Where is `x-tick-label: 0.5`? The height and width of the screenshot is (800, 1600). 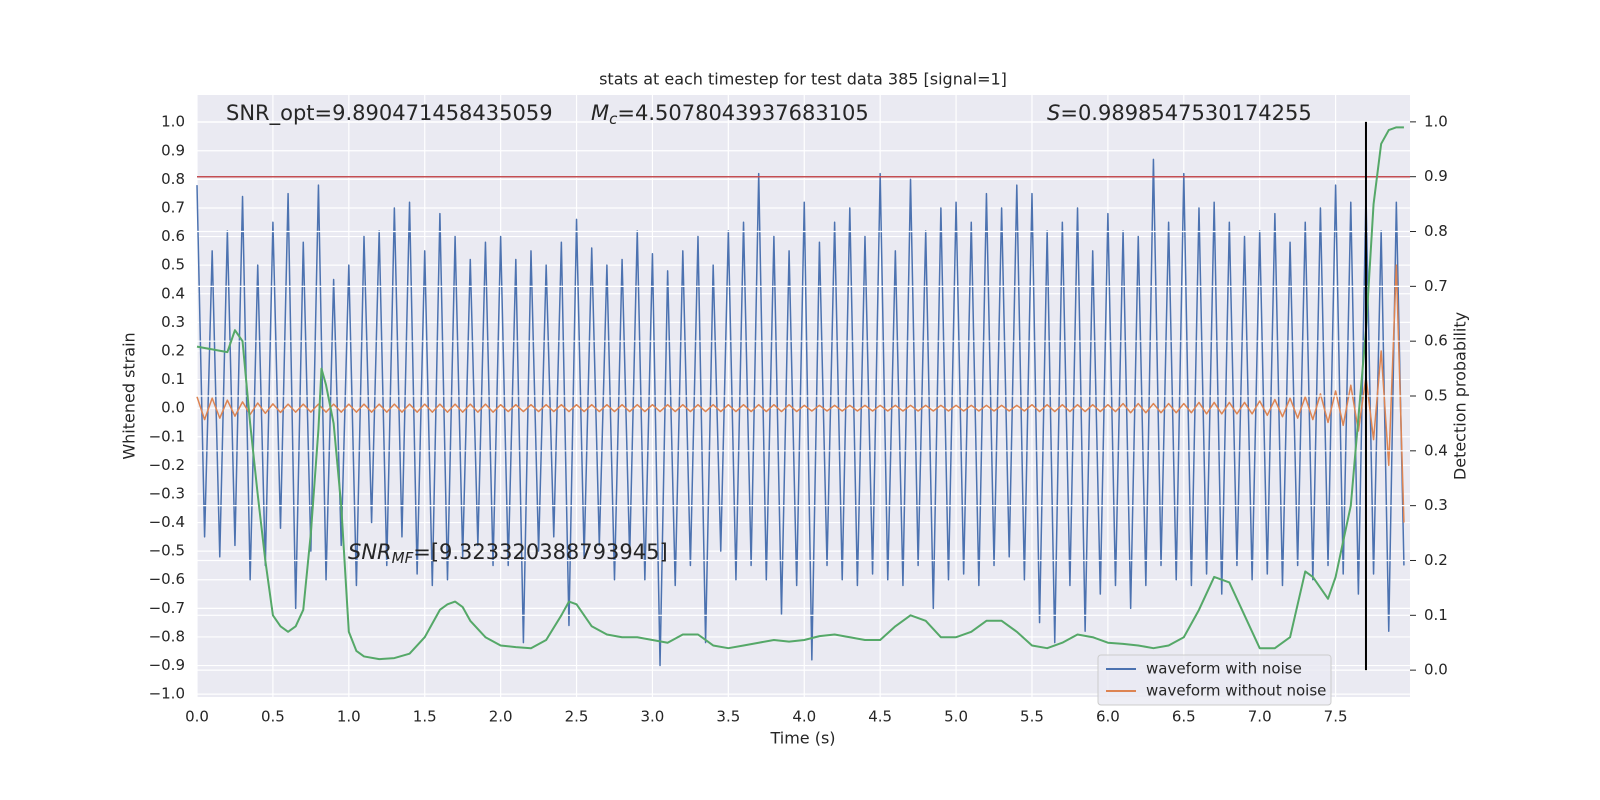 x-tick-label: 0.5 is located at coordinates (273, 717).